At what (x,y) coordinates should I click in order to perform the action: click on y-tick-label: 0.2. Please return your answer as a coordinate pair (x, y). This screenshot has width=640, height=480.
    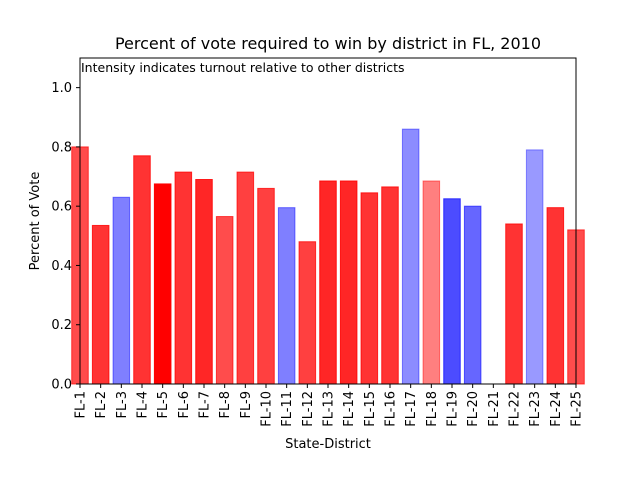
    Looking at the image, I should click on (61, 325).